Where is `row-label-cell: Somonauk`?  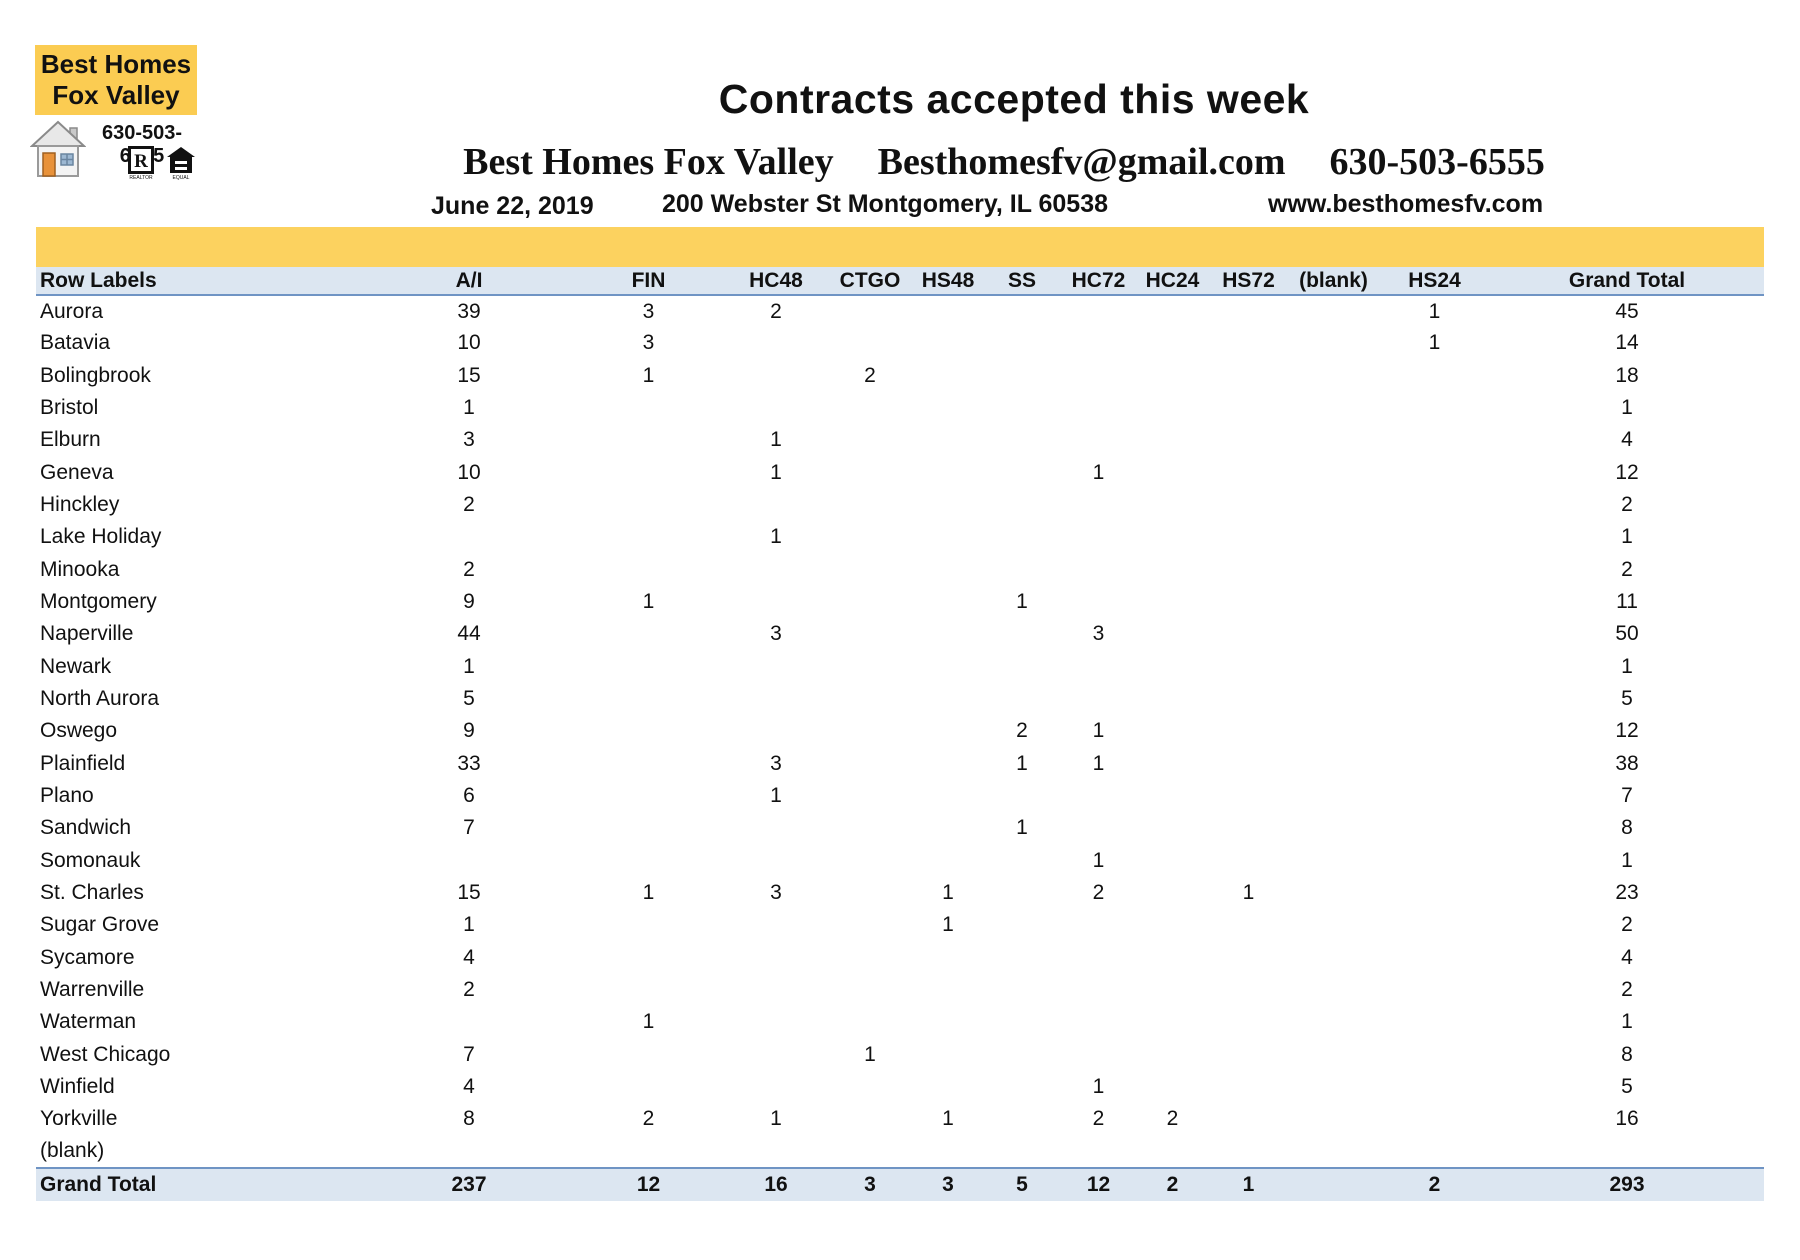
row-label-cell: Somonauk is located at coordinates (90, 860).